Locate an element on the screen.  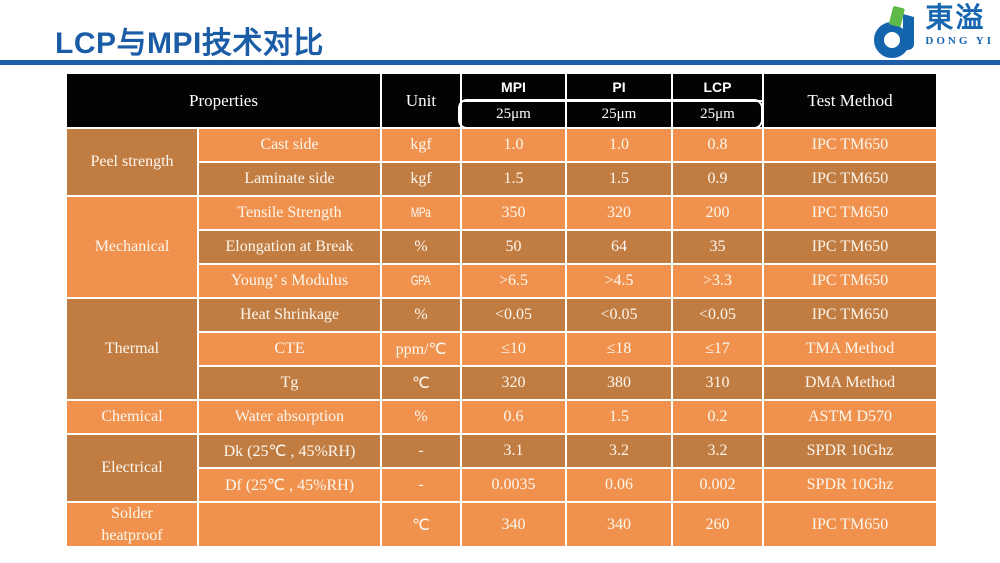
cell-property: Laminate side is located at coordinates (289, 179).